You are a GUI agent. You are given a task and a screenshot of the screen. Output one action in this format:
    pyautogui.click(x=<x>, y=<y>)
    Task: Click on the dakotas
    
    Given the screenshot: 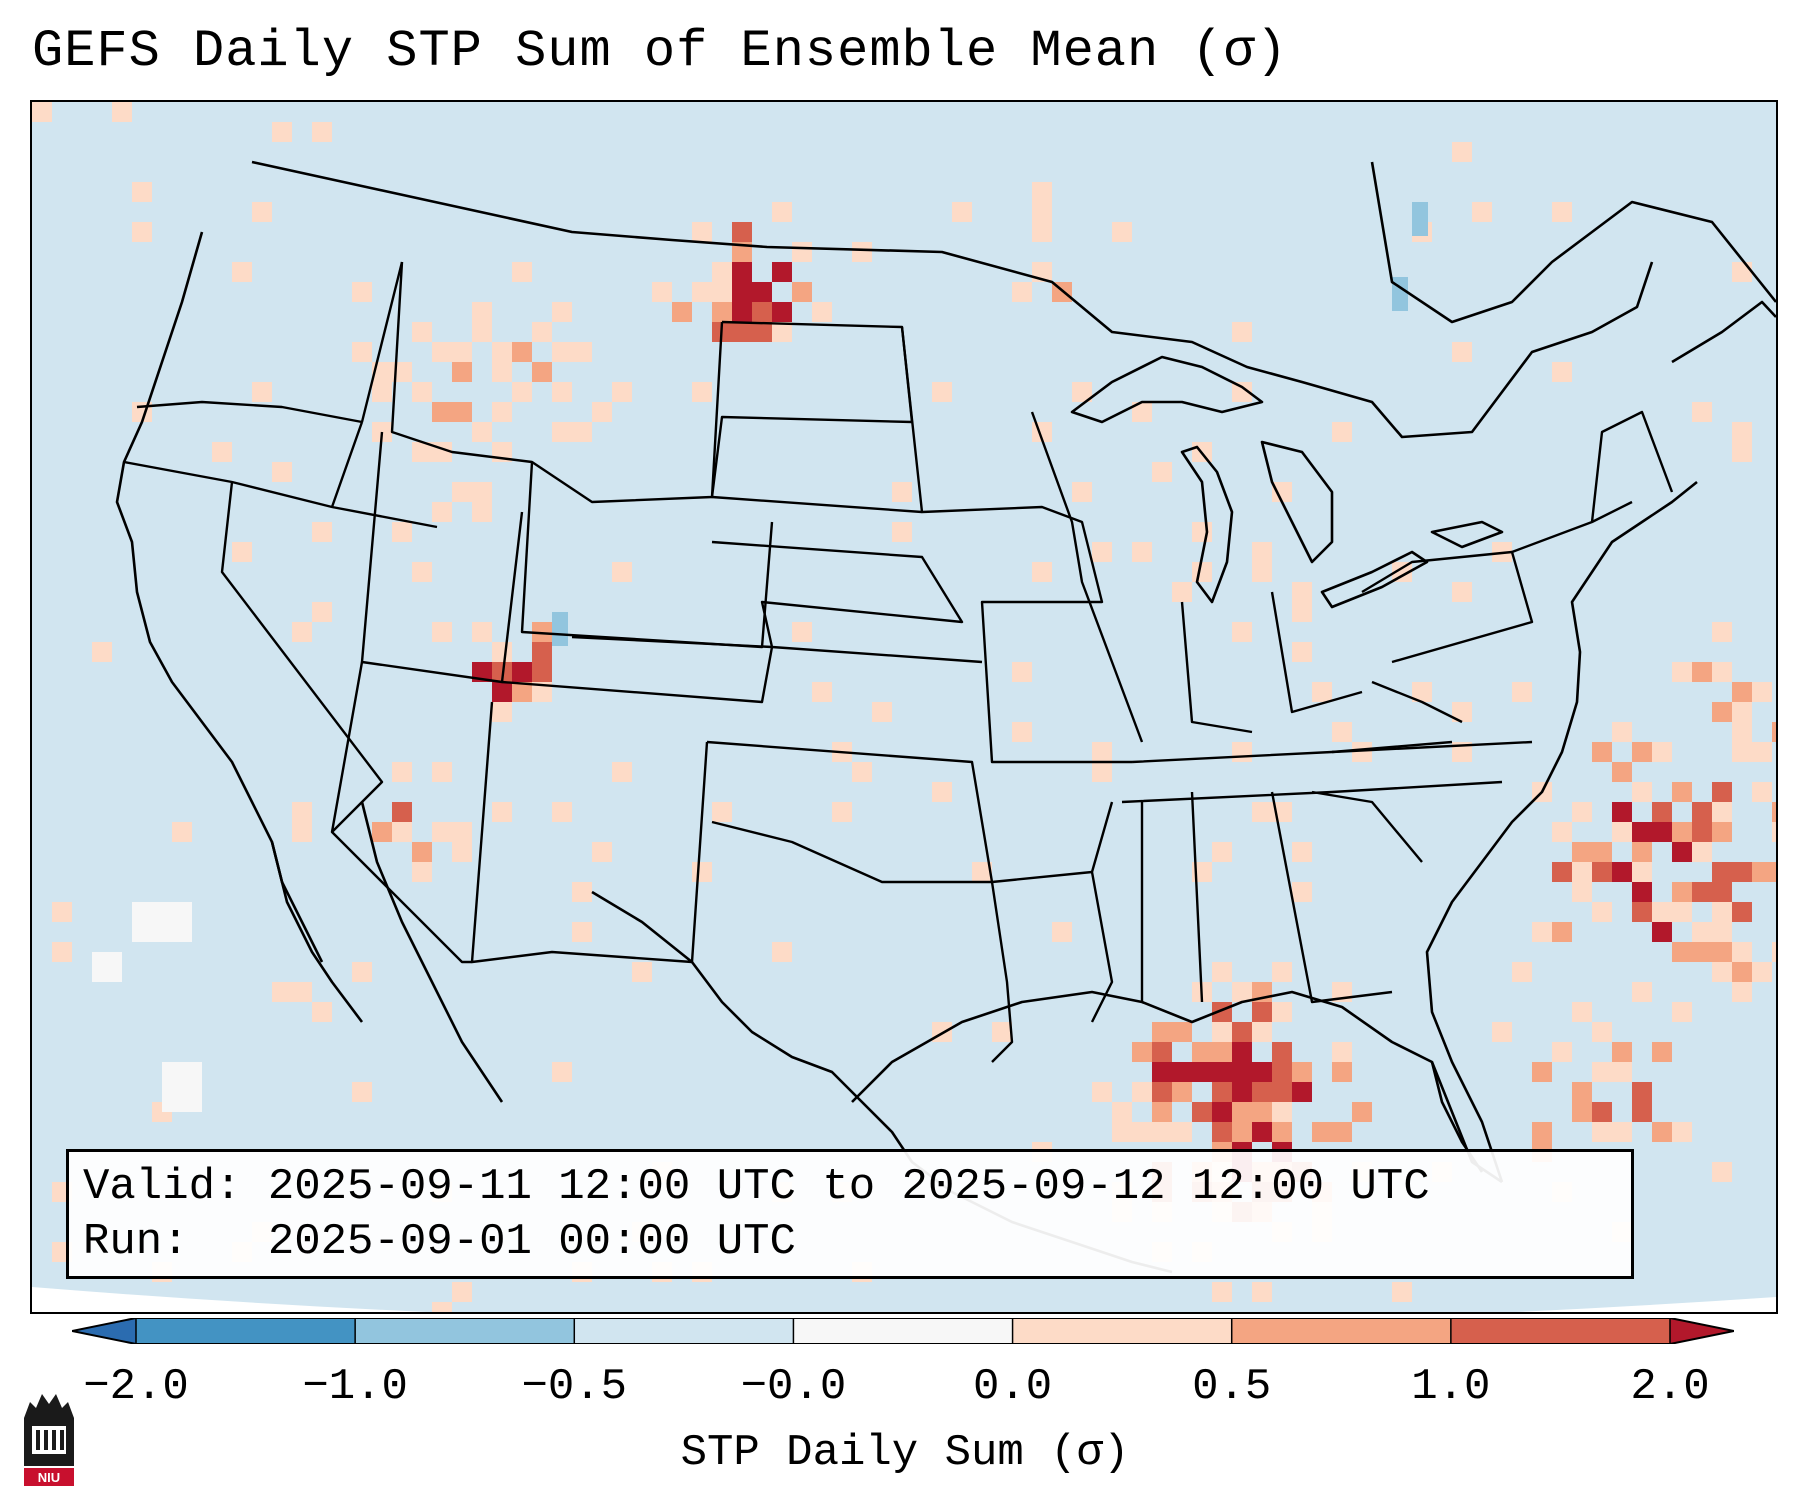 What is the action you would take?
    pyautogui.click(x=816, y=417)
    